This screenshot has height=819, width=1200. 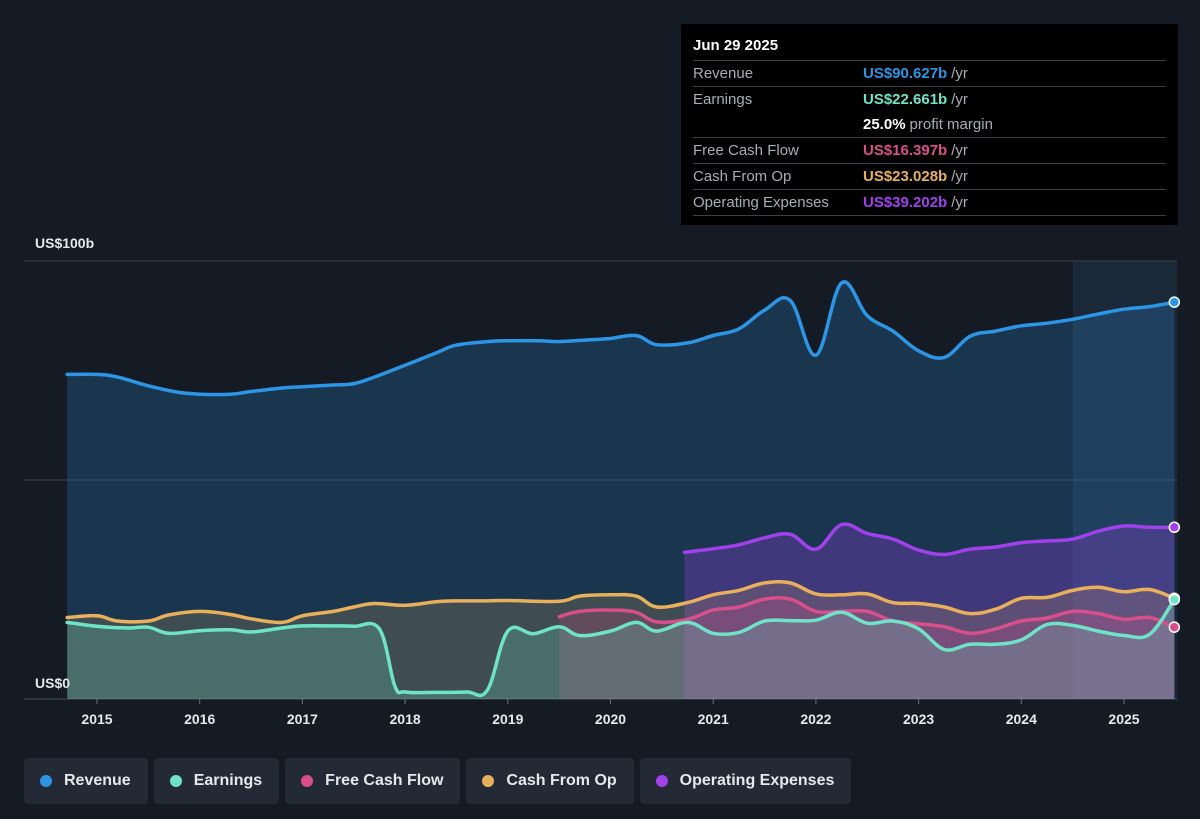 I want to click on x-tick-label: 2017, so click(x=302, y=719).